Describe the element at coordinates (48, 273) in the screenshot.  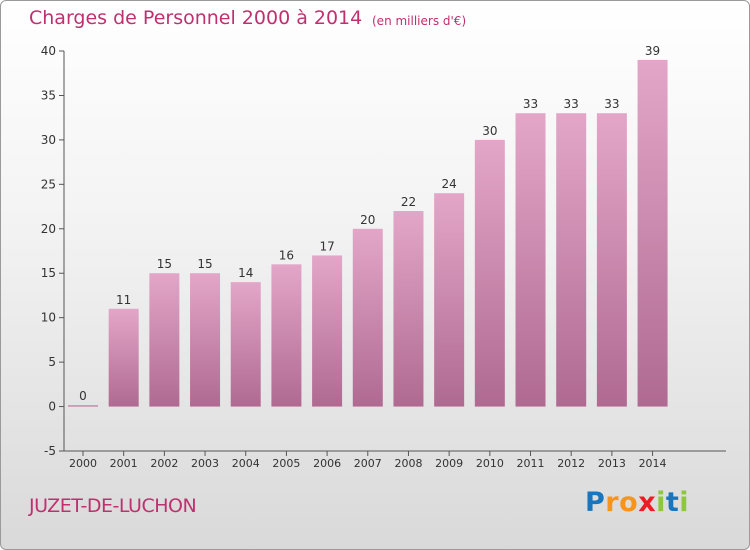
I see `y-tick-label: 15` at that location.